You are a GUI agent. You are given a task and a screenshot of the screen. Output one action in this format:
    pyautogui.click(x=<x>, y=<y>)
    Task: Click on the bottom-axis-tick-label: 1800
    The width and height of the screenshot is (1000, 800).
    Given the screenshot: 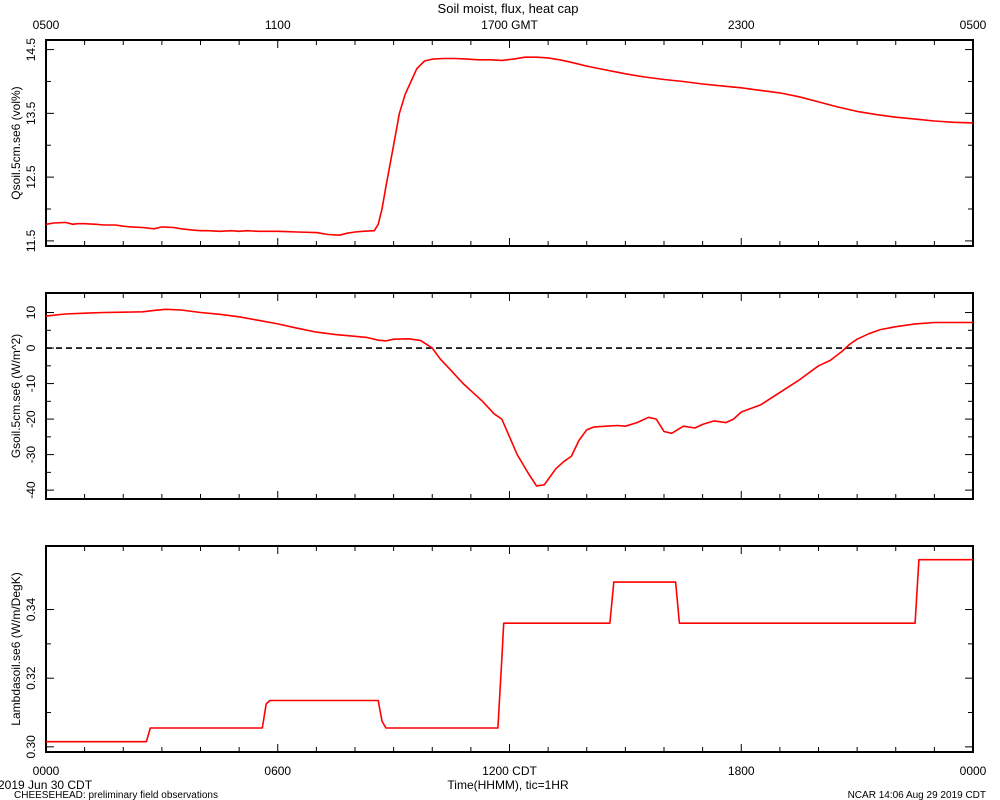 What is the action you would take?
    pyautogui.click(x=741, y=771)
    